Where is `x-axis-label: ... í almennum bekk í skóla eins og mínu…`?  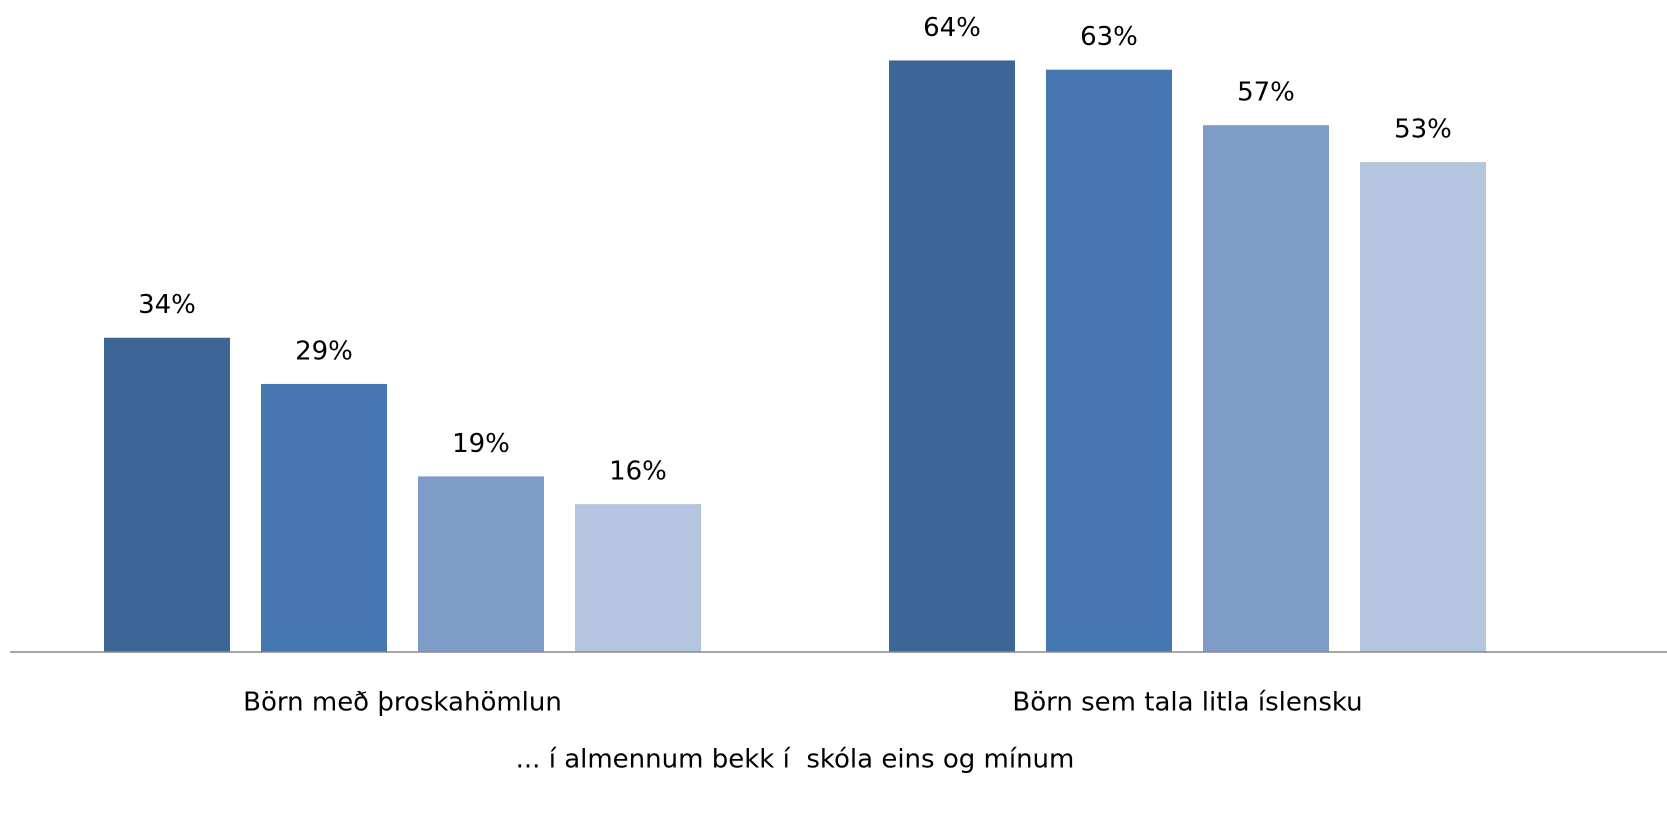 x-axis-label: ... í almennum bekk í skóla eins og mínu… is located at coordinates (795, 760).